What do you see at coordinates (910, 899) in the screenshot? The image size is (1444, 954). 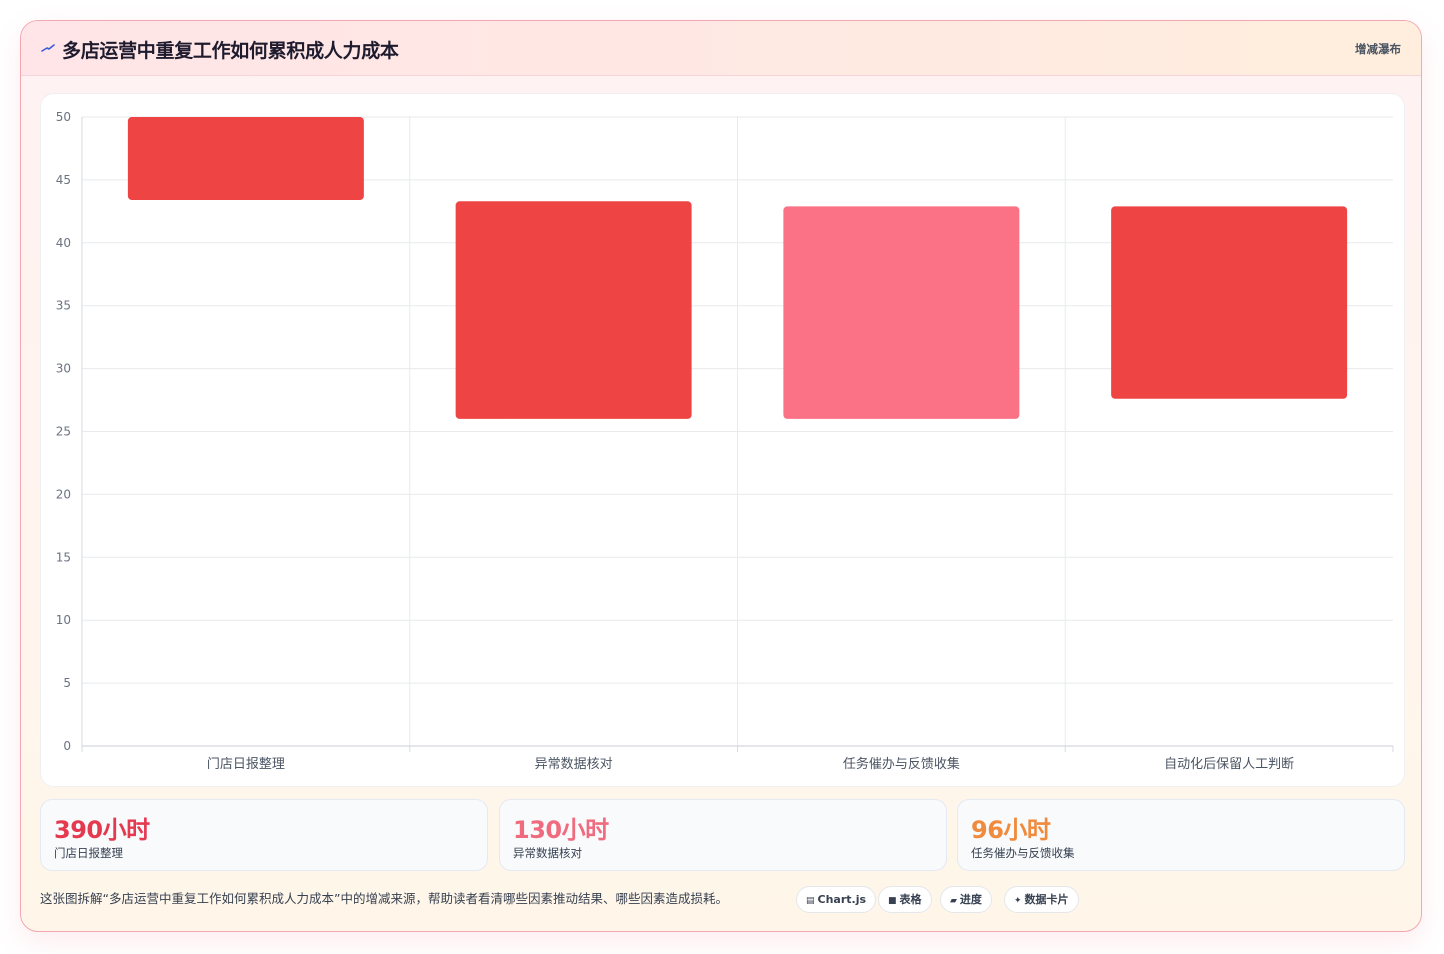 I see `chip-label: 表格` at bounding box center [910, 899].